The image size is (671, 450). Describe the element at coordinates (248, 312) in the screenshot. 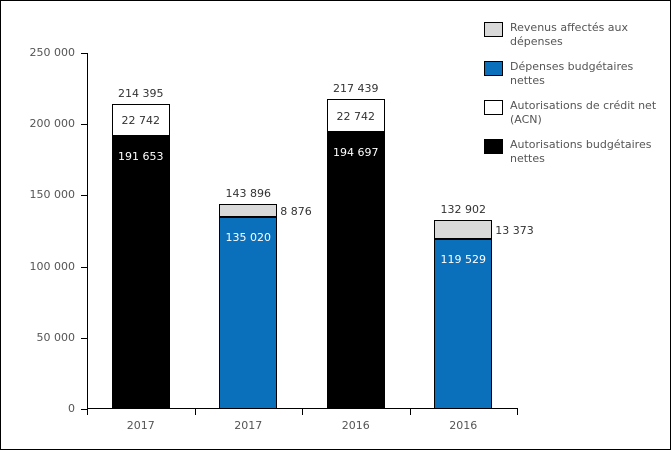

I see `bar-segment: 135 020` at that location.